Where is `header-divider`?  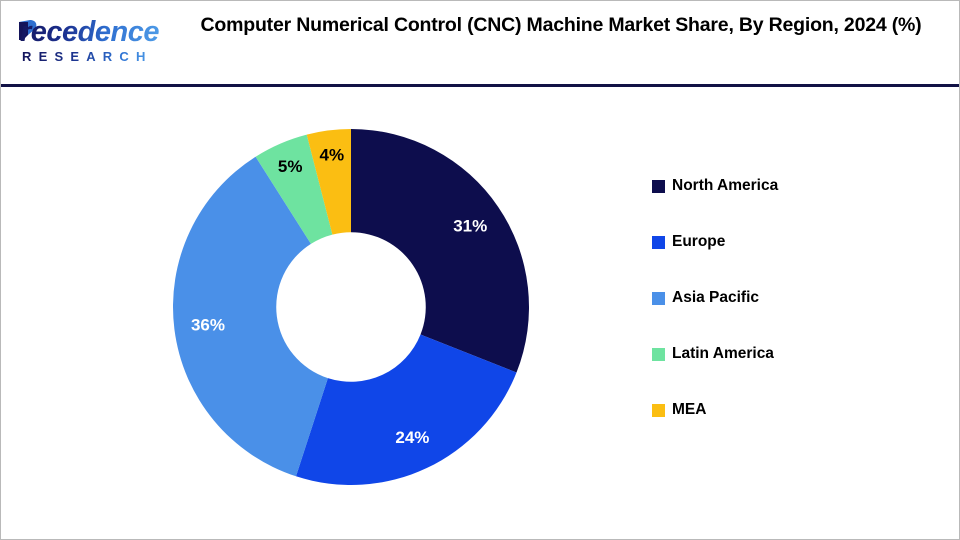 header-divider is located at coordinates (480, 85).